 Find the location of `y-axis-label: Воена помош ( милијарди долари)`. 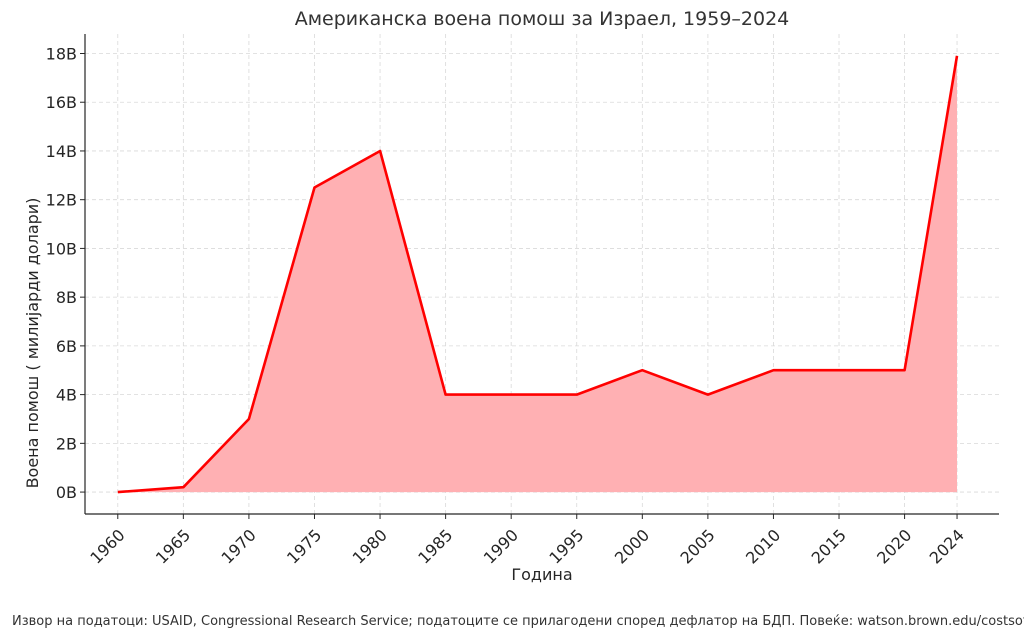

y-axis-label: Воена помош ( милијарди долари) is located at coordinates (32, 343).